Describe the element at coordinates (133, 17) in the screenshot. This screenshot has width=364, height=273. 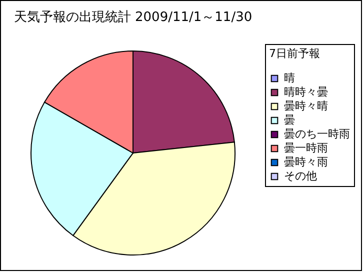
I see `chart-title: 天気予報の出現統計 2009/11/1～11/30` at that location.